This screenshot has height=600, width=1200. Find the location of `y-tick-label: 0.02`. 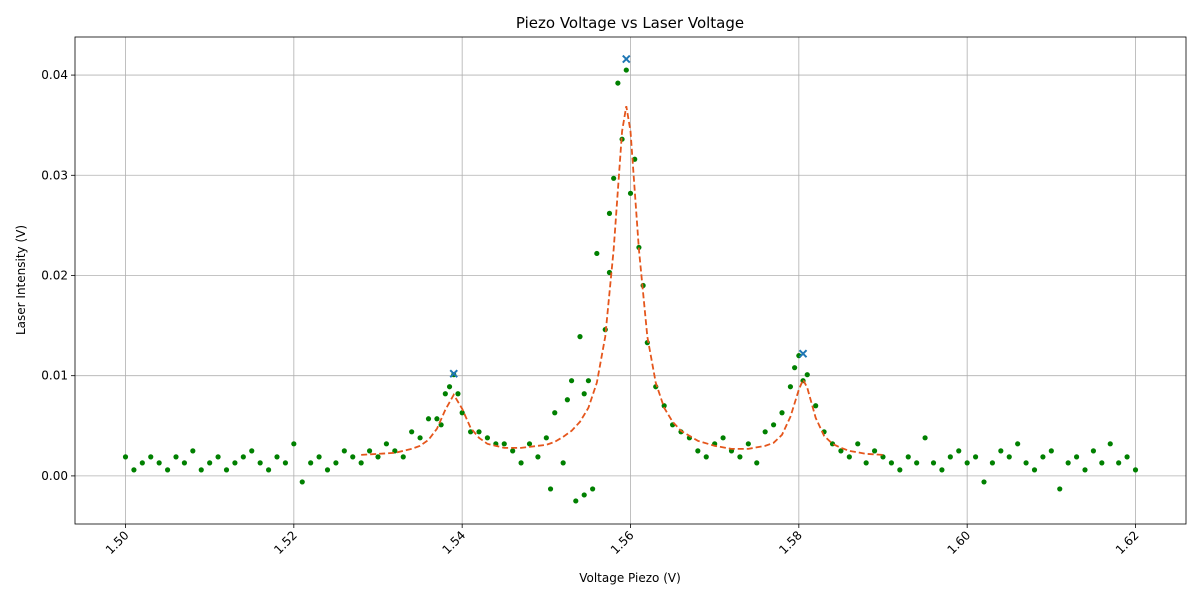

y-tick-label: 0.02 is located at coordinates (54, 275).